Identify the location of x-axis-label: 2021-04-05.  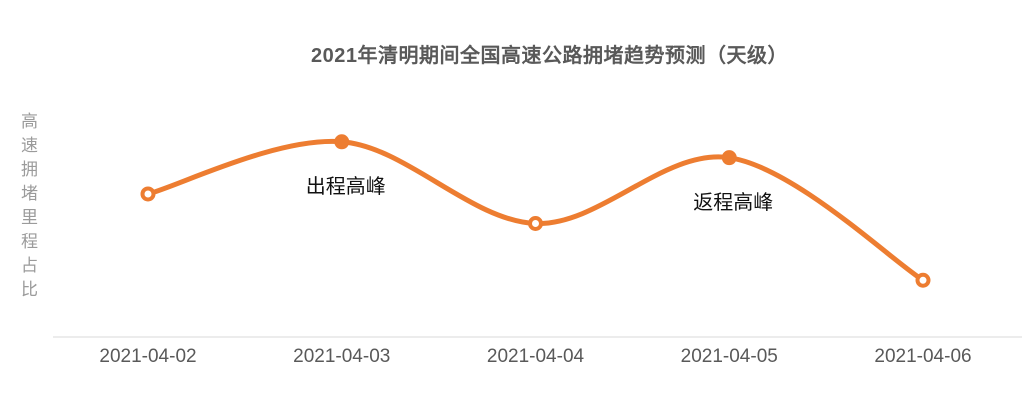
(729, 356).